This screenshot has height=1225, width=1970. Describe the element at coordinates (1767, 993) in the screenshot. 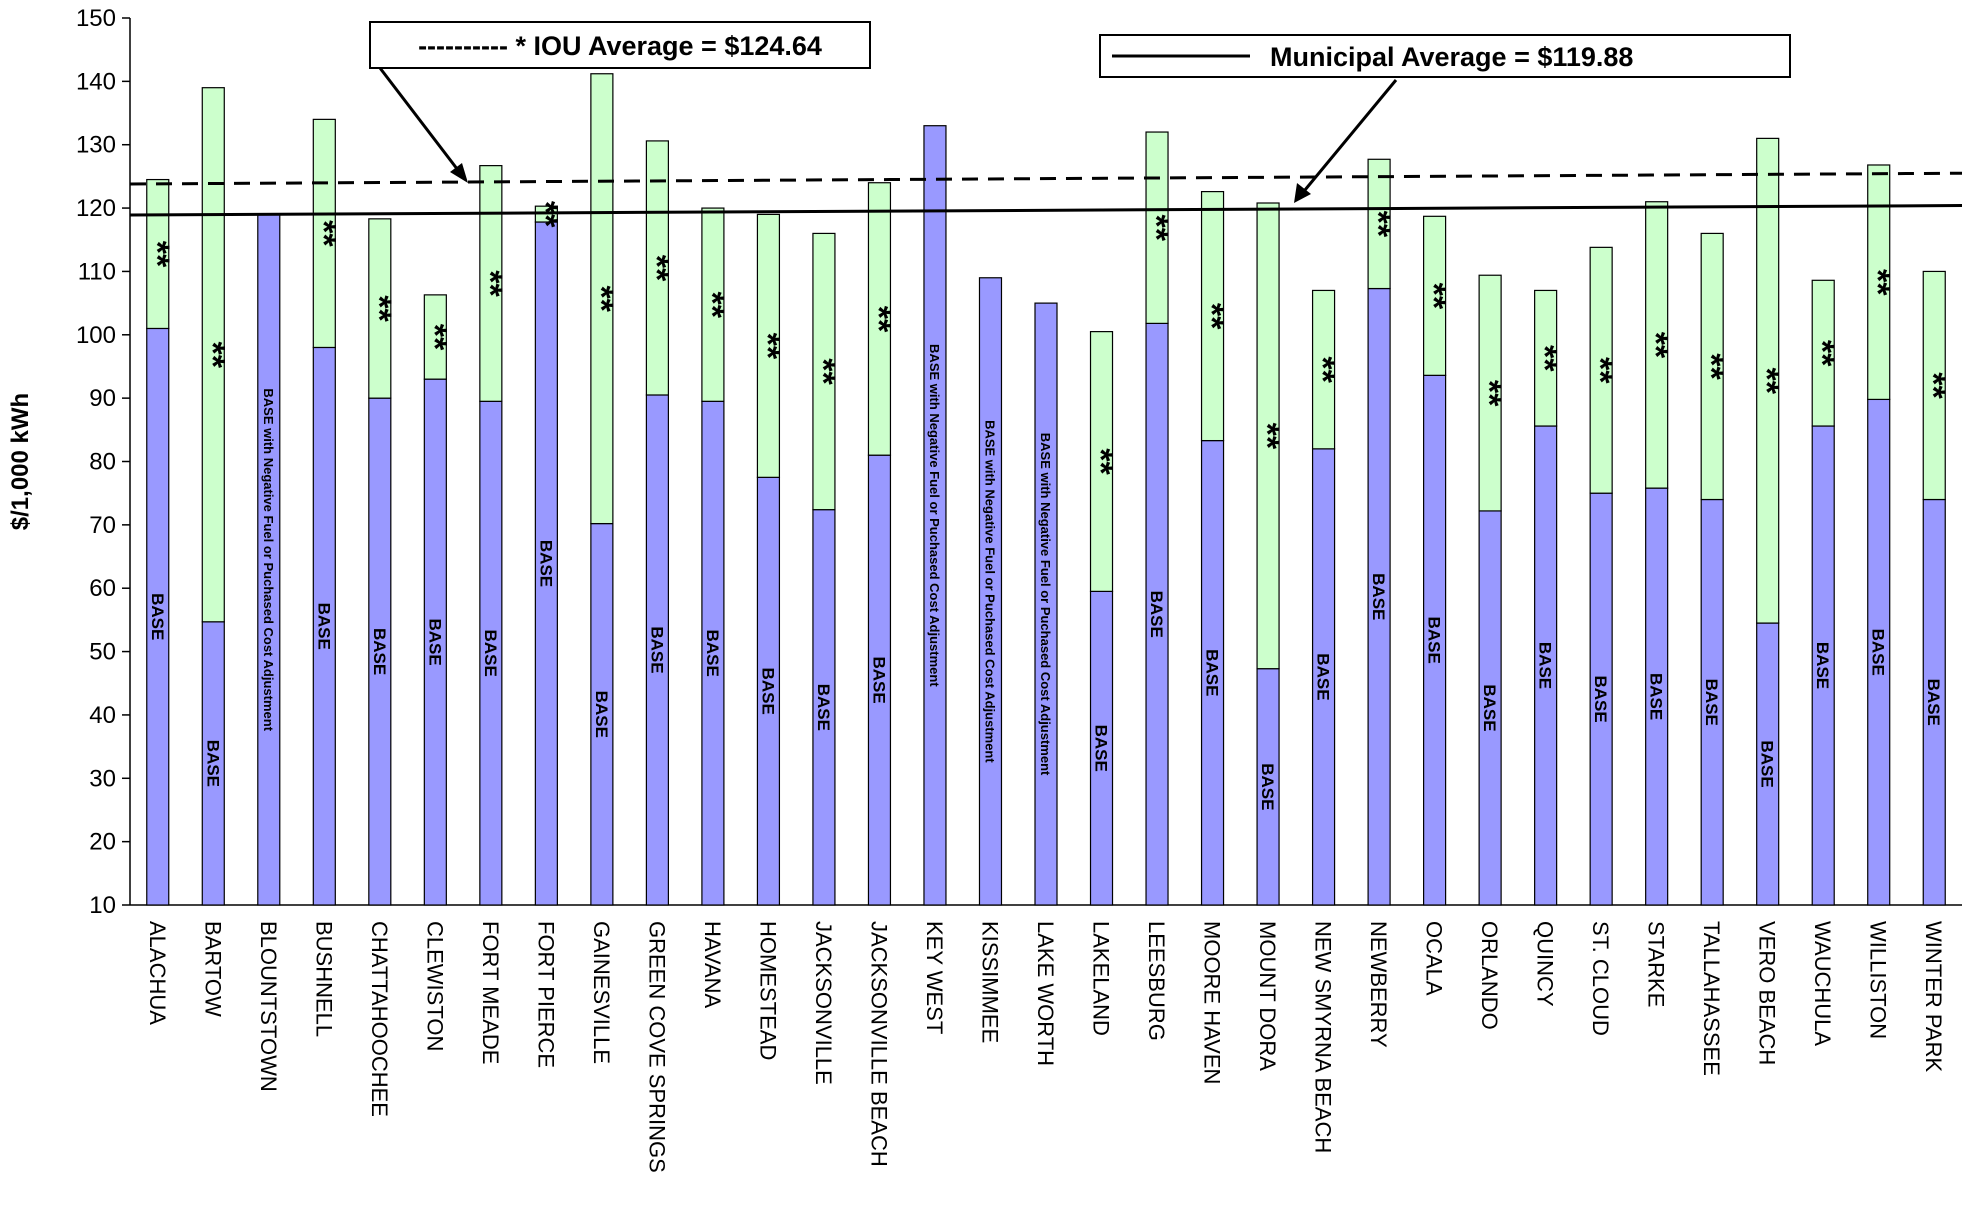

I see `category-label: VERO BEACH` at that location.